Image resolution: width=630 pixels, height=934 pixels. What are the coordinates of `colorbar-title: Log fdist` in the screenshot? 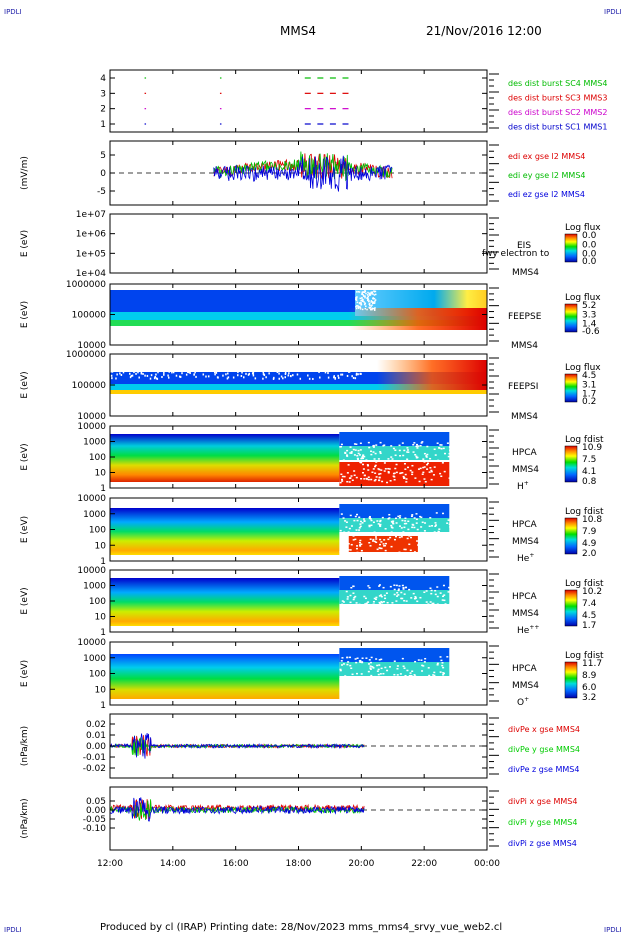 It's located at (584, 512).